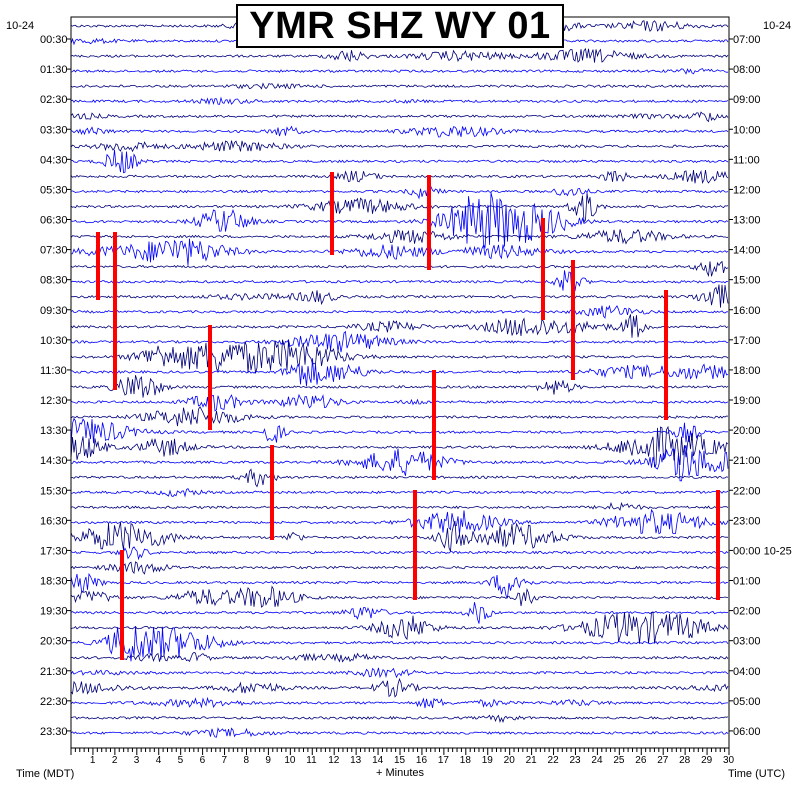 This screenshot has height=800, width=800. Describe the element at coordinates (747, 612) in the screenshot. I see `right-time-label: 02:00` at that location.